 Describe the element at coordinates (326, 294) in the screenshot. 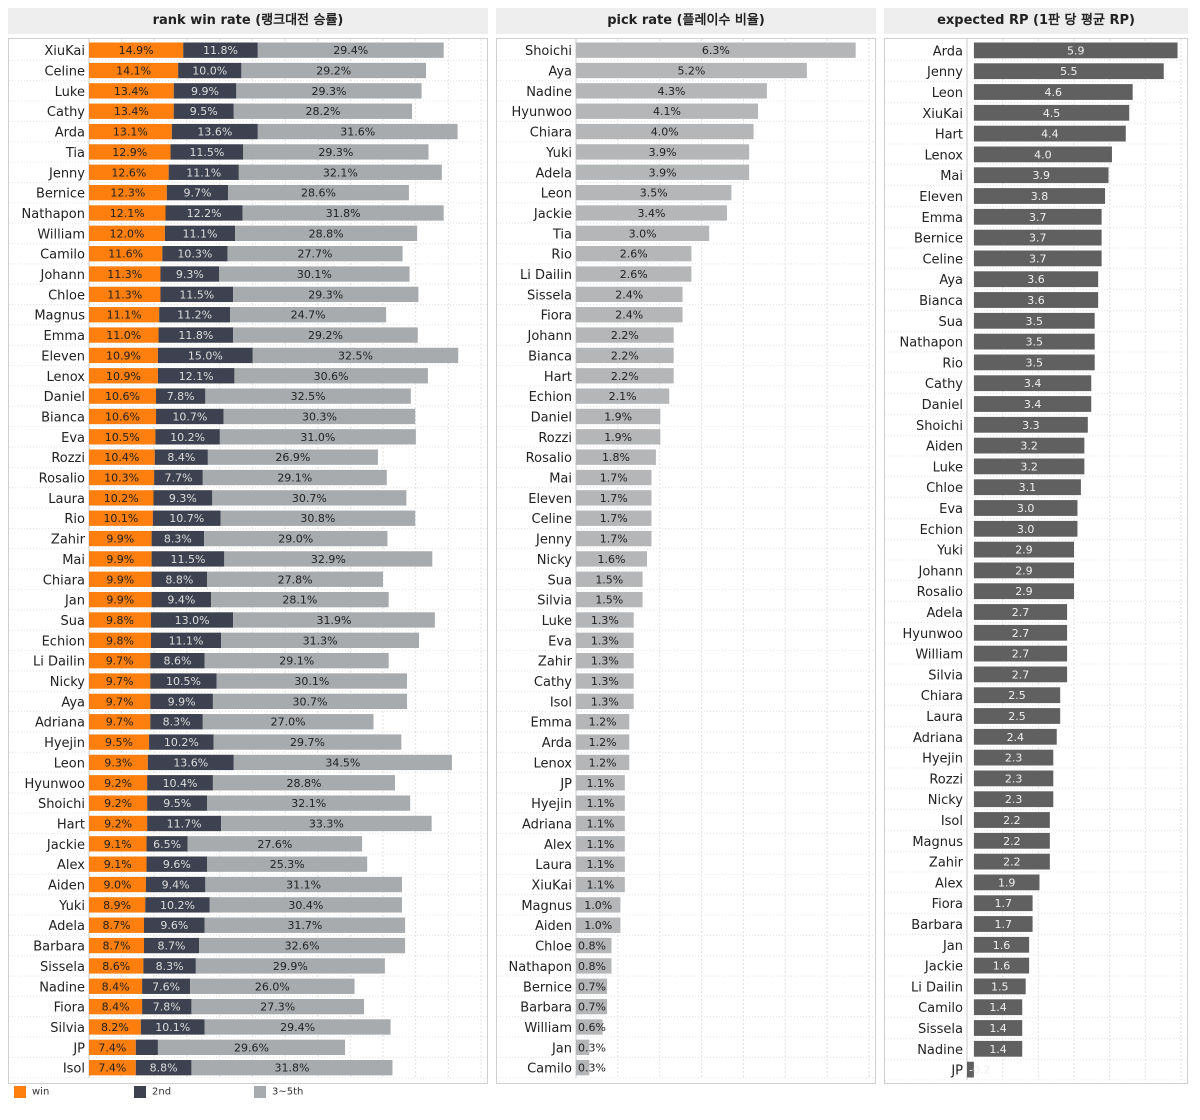

I see `bar-3-5th-chloe` at that location.